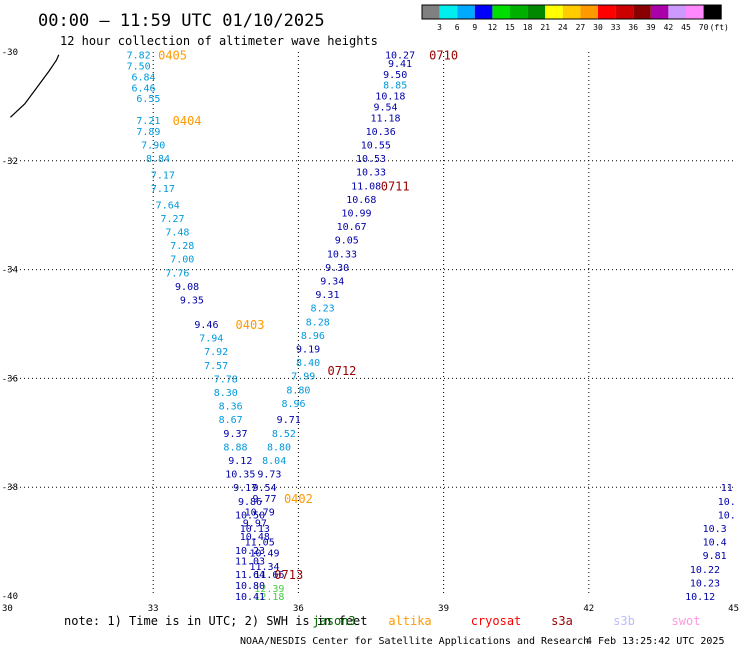 The height and width of the screenshot is (650, 740). I want to click on wave-height-label: 10.99, so click(356, 213).